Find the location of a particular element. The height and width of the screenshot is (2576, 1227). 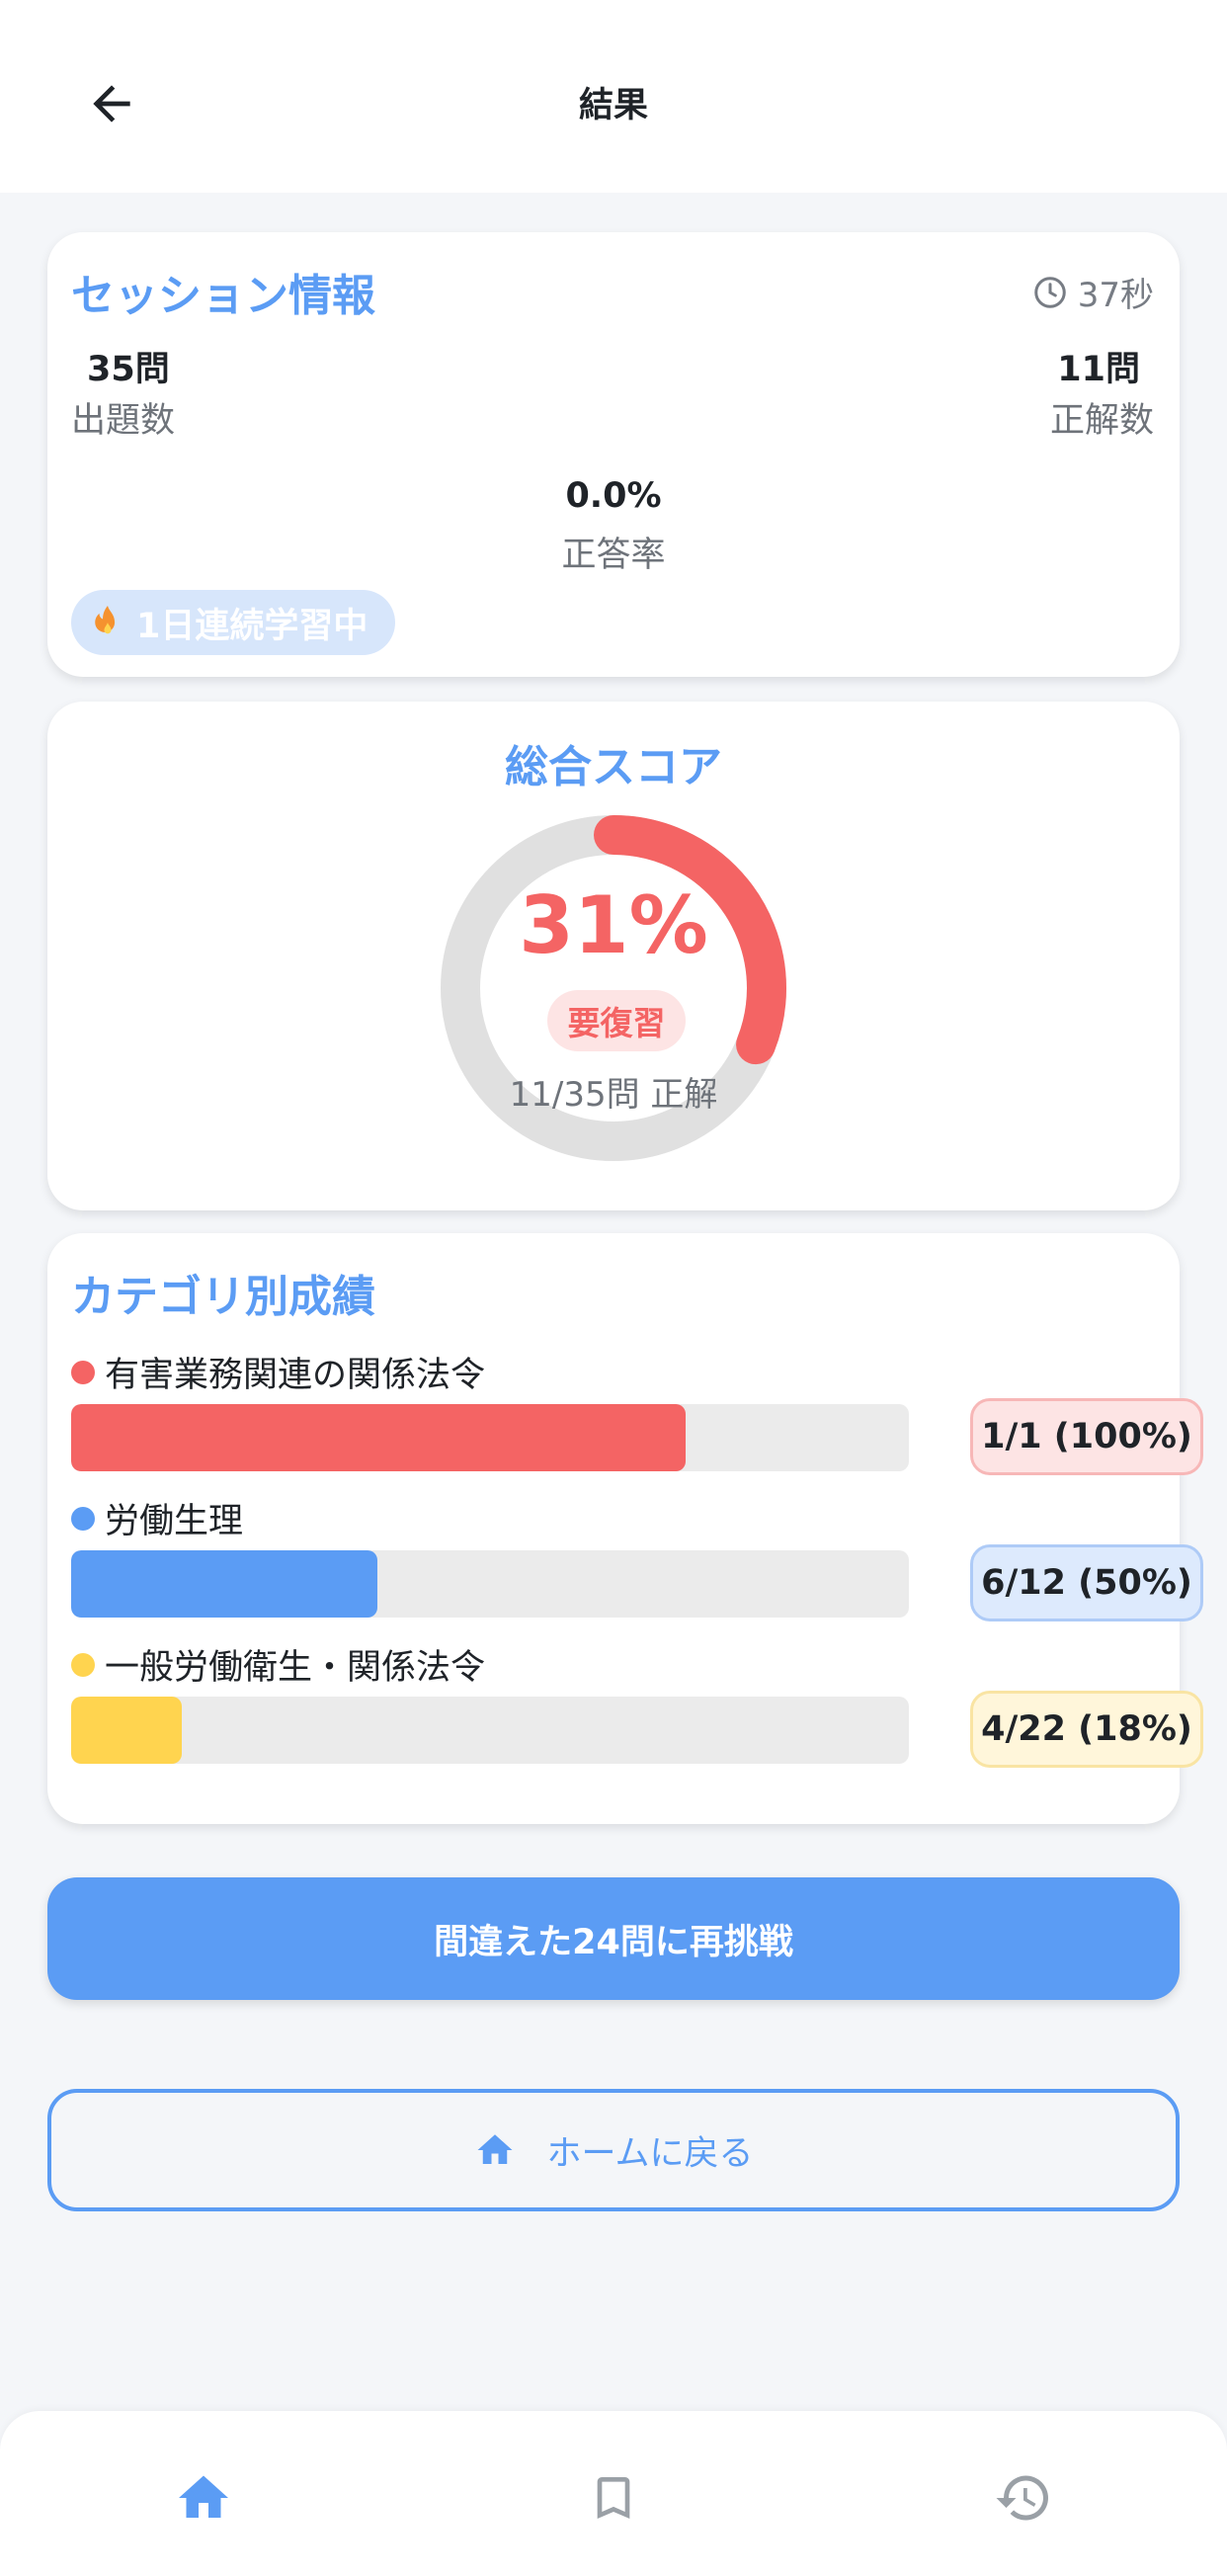

category-name: 労働生理 is located at coordinates (157, 1518).